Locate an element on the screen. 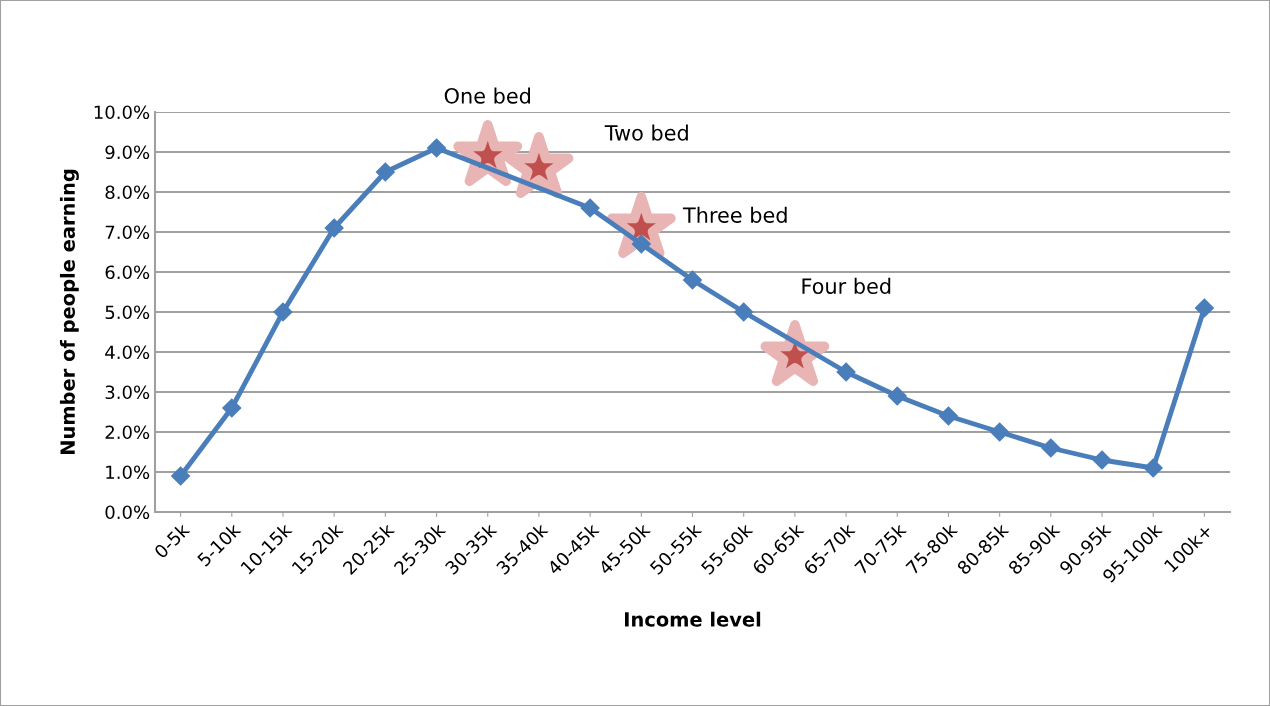 The image size is (1270, 706). y-tick-label: 5.0% is located at coordinates (127, 312).